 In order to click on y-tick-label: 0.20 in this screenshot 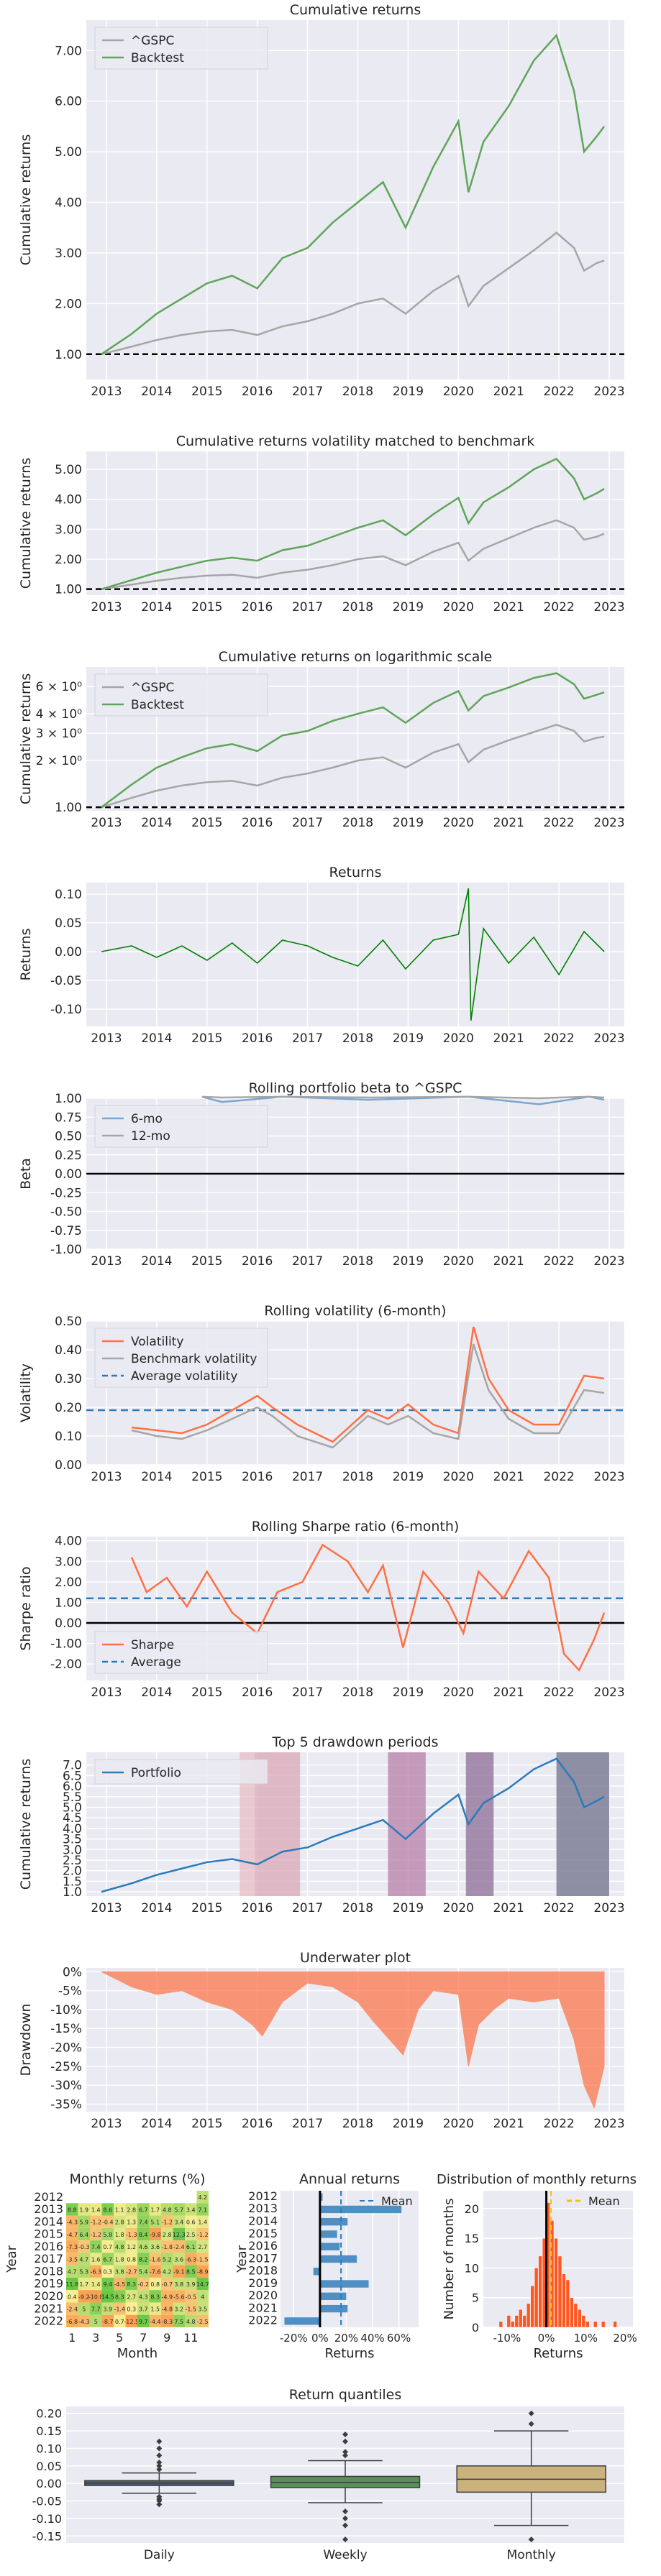, I will do `click(68, 1408)`.